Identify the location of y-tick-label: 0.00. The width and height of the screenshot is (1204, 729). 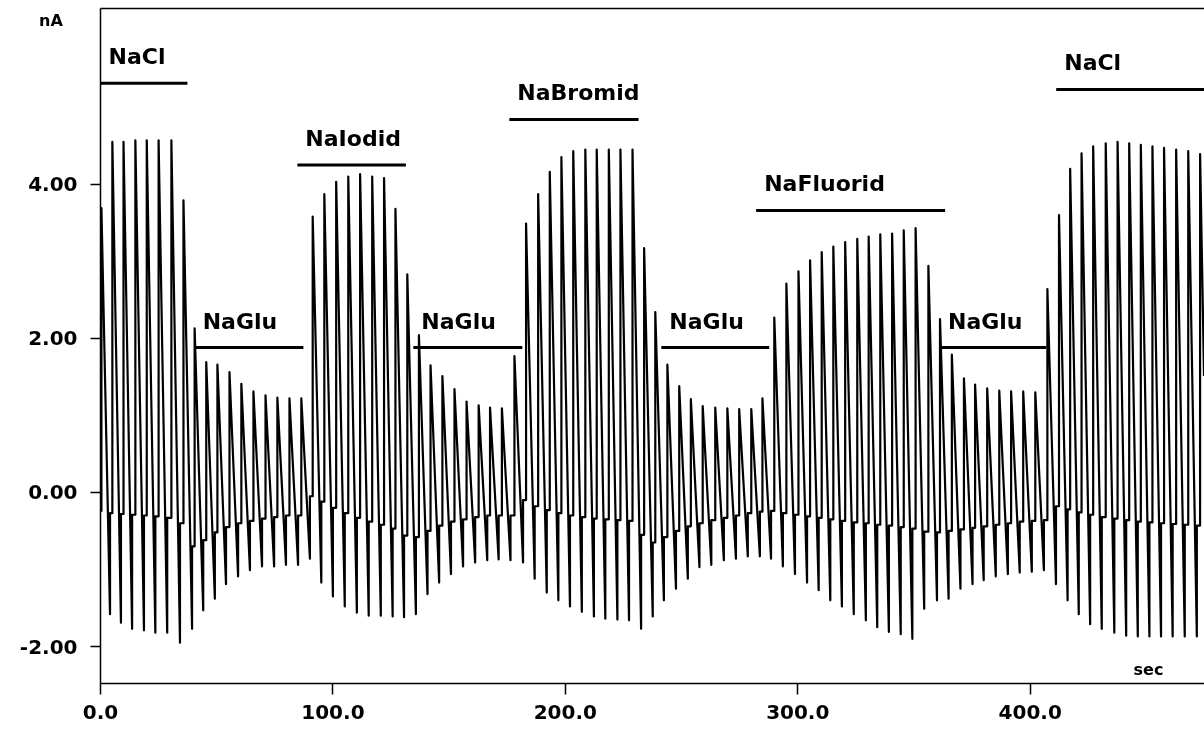
(53, 492).